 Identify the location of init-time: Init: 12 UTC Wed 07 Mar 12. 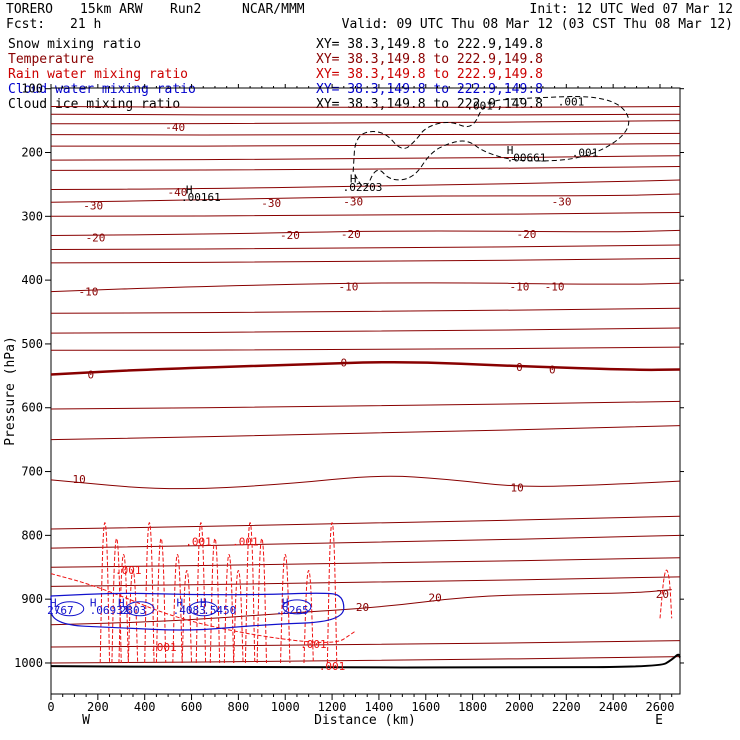
(632, 9).